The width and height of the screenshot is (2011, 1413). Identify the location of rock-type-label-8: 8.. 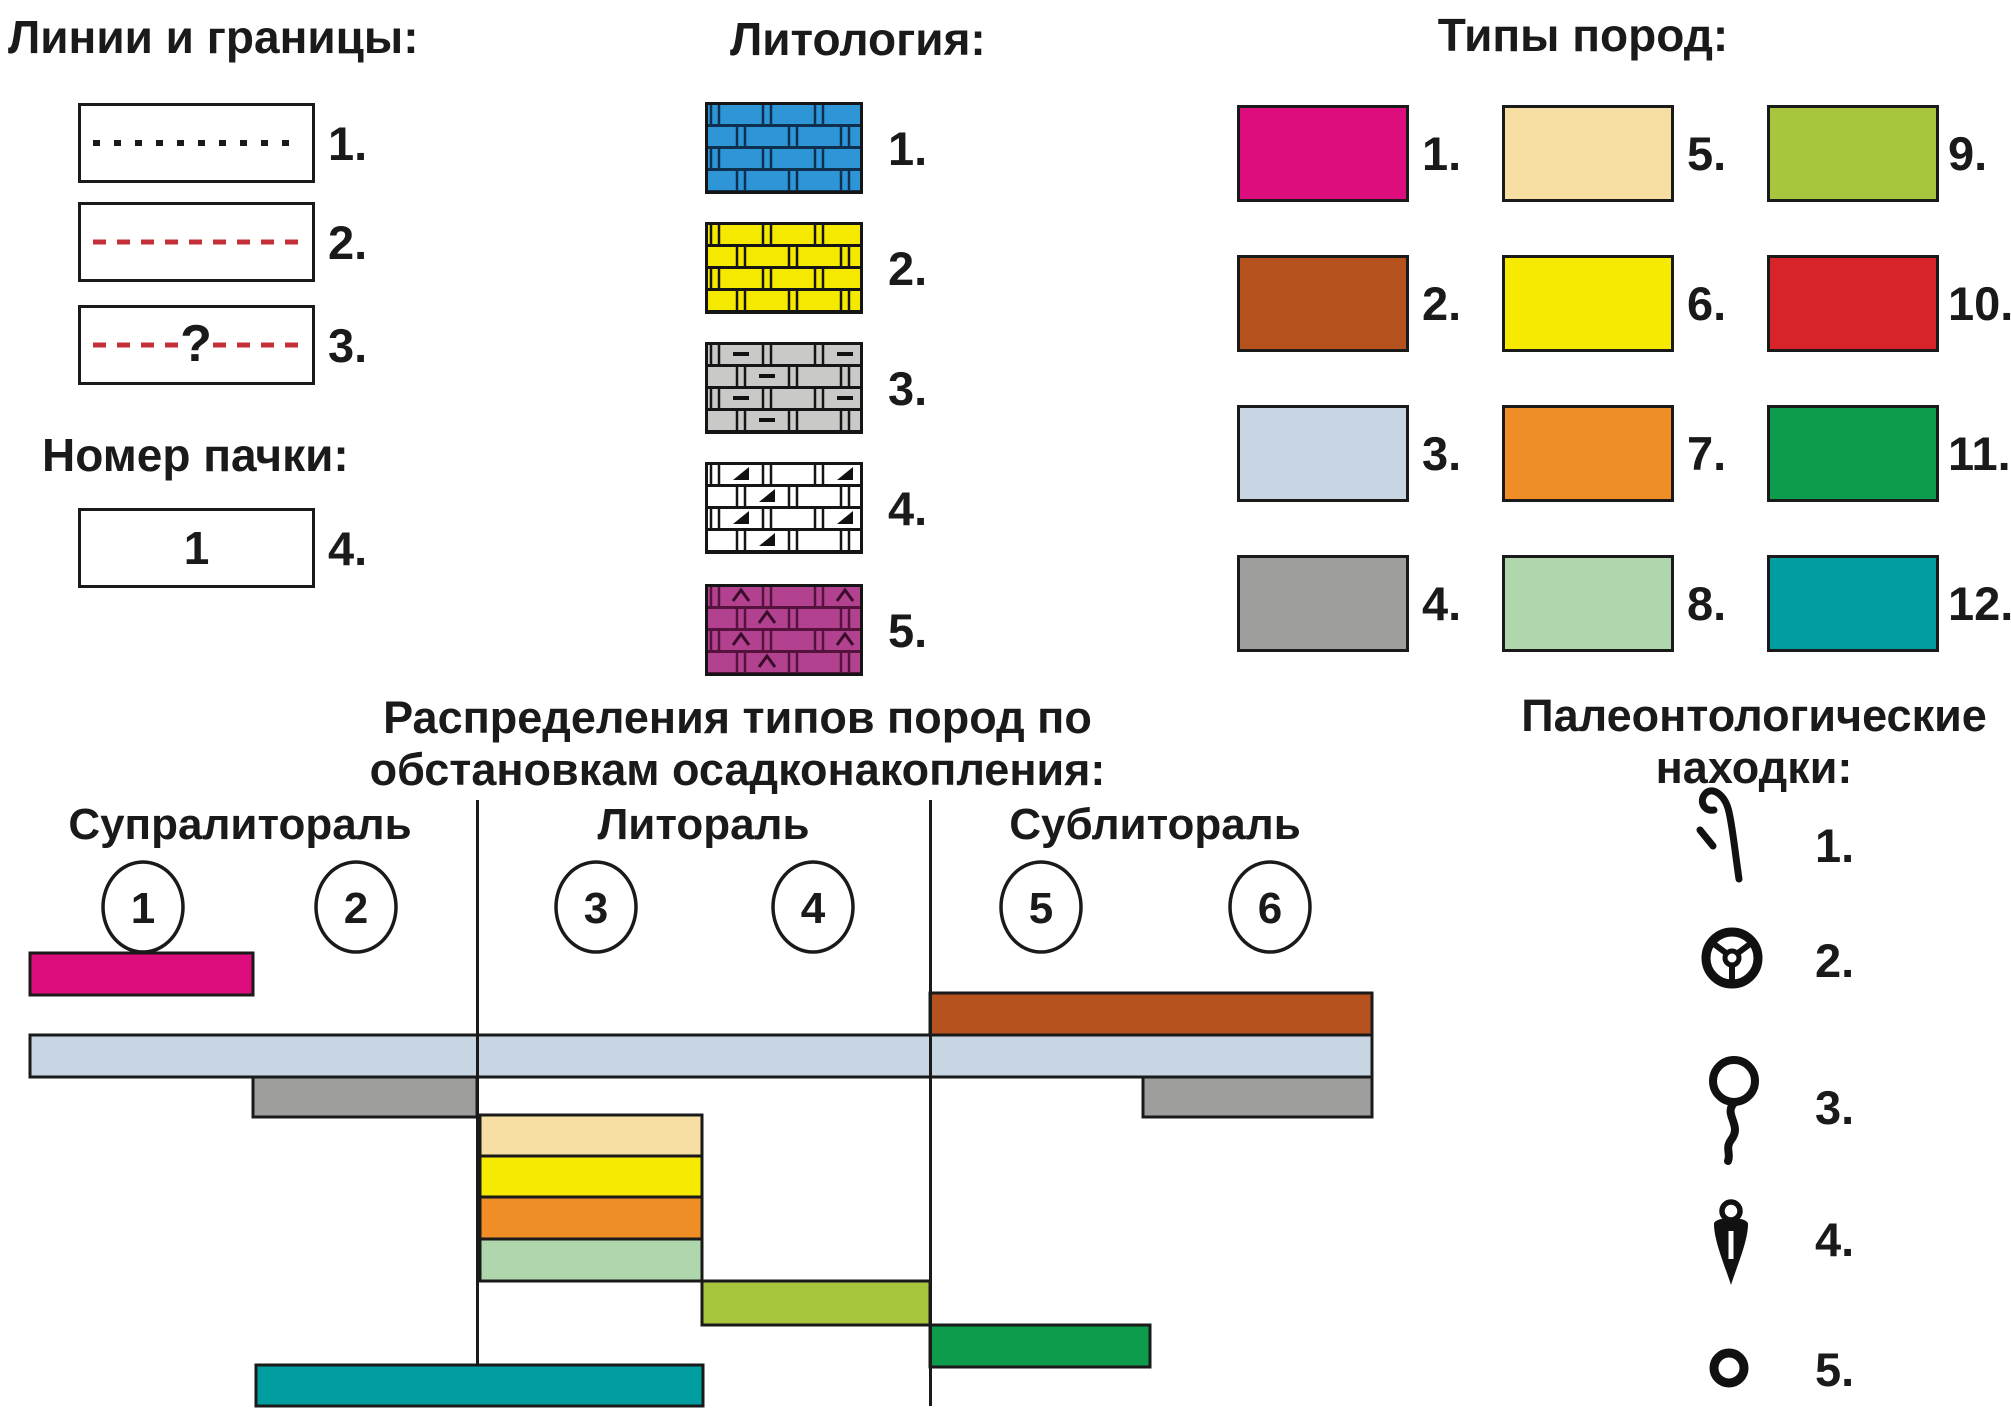
(1707, 603).